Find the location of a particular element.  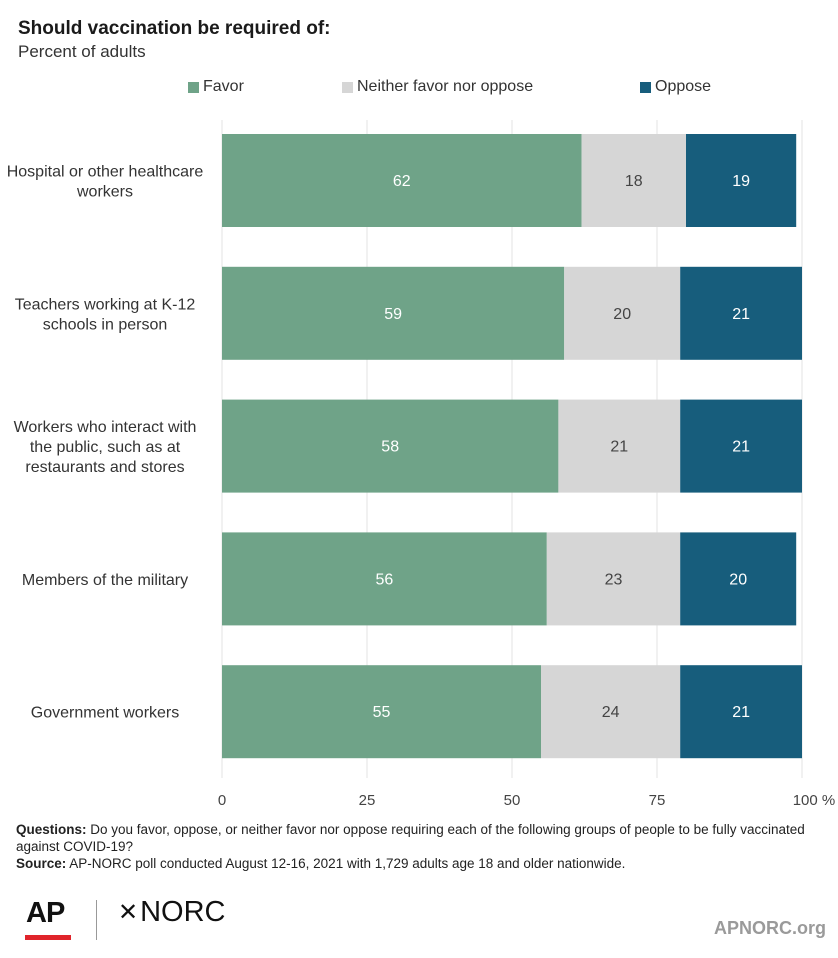

site-url: APNORC.org is located at coordinates (770, 928).